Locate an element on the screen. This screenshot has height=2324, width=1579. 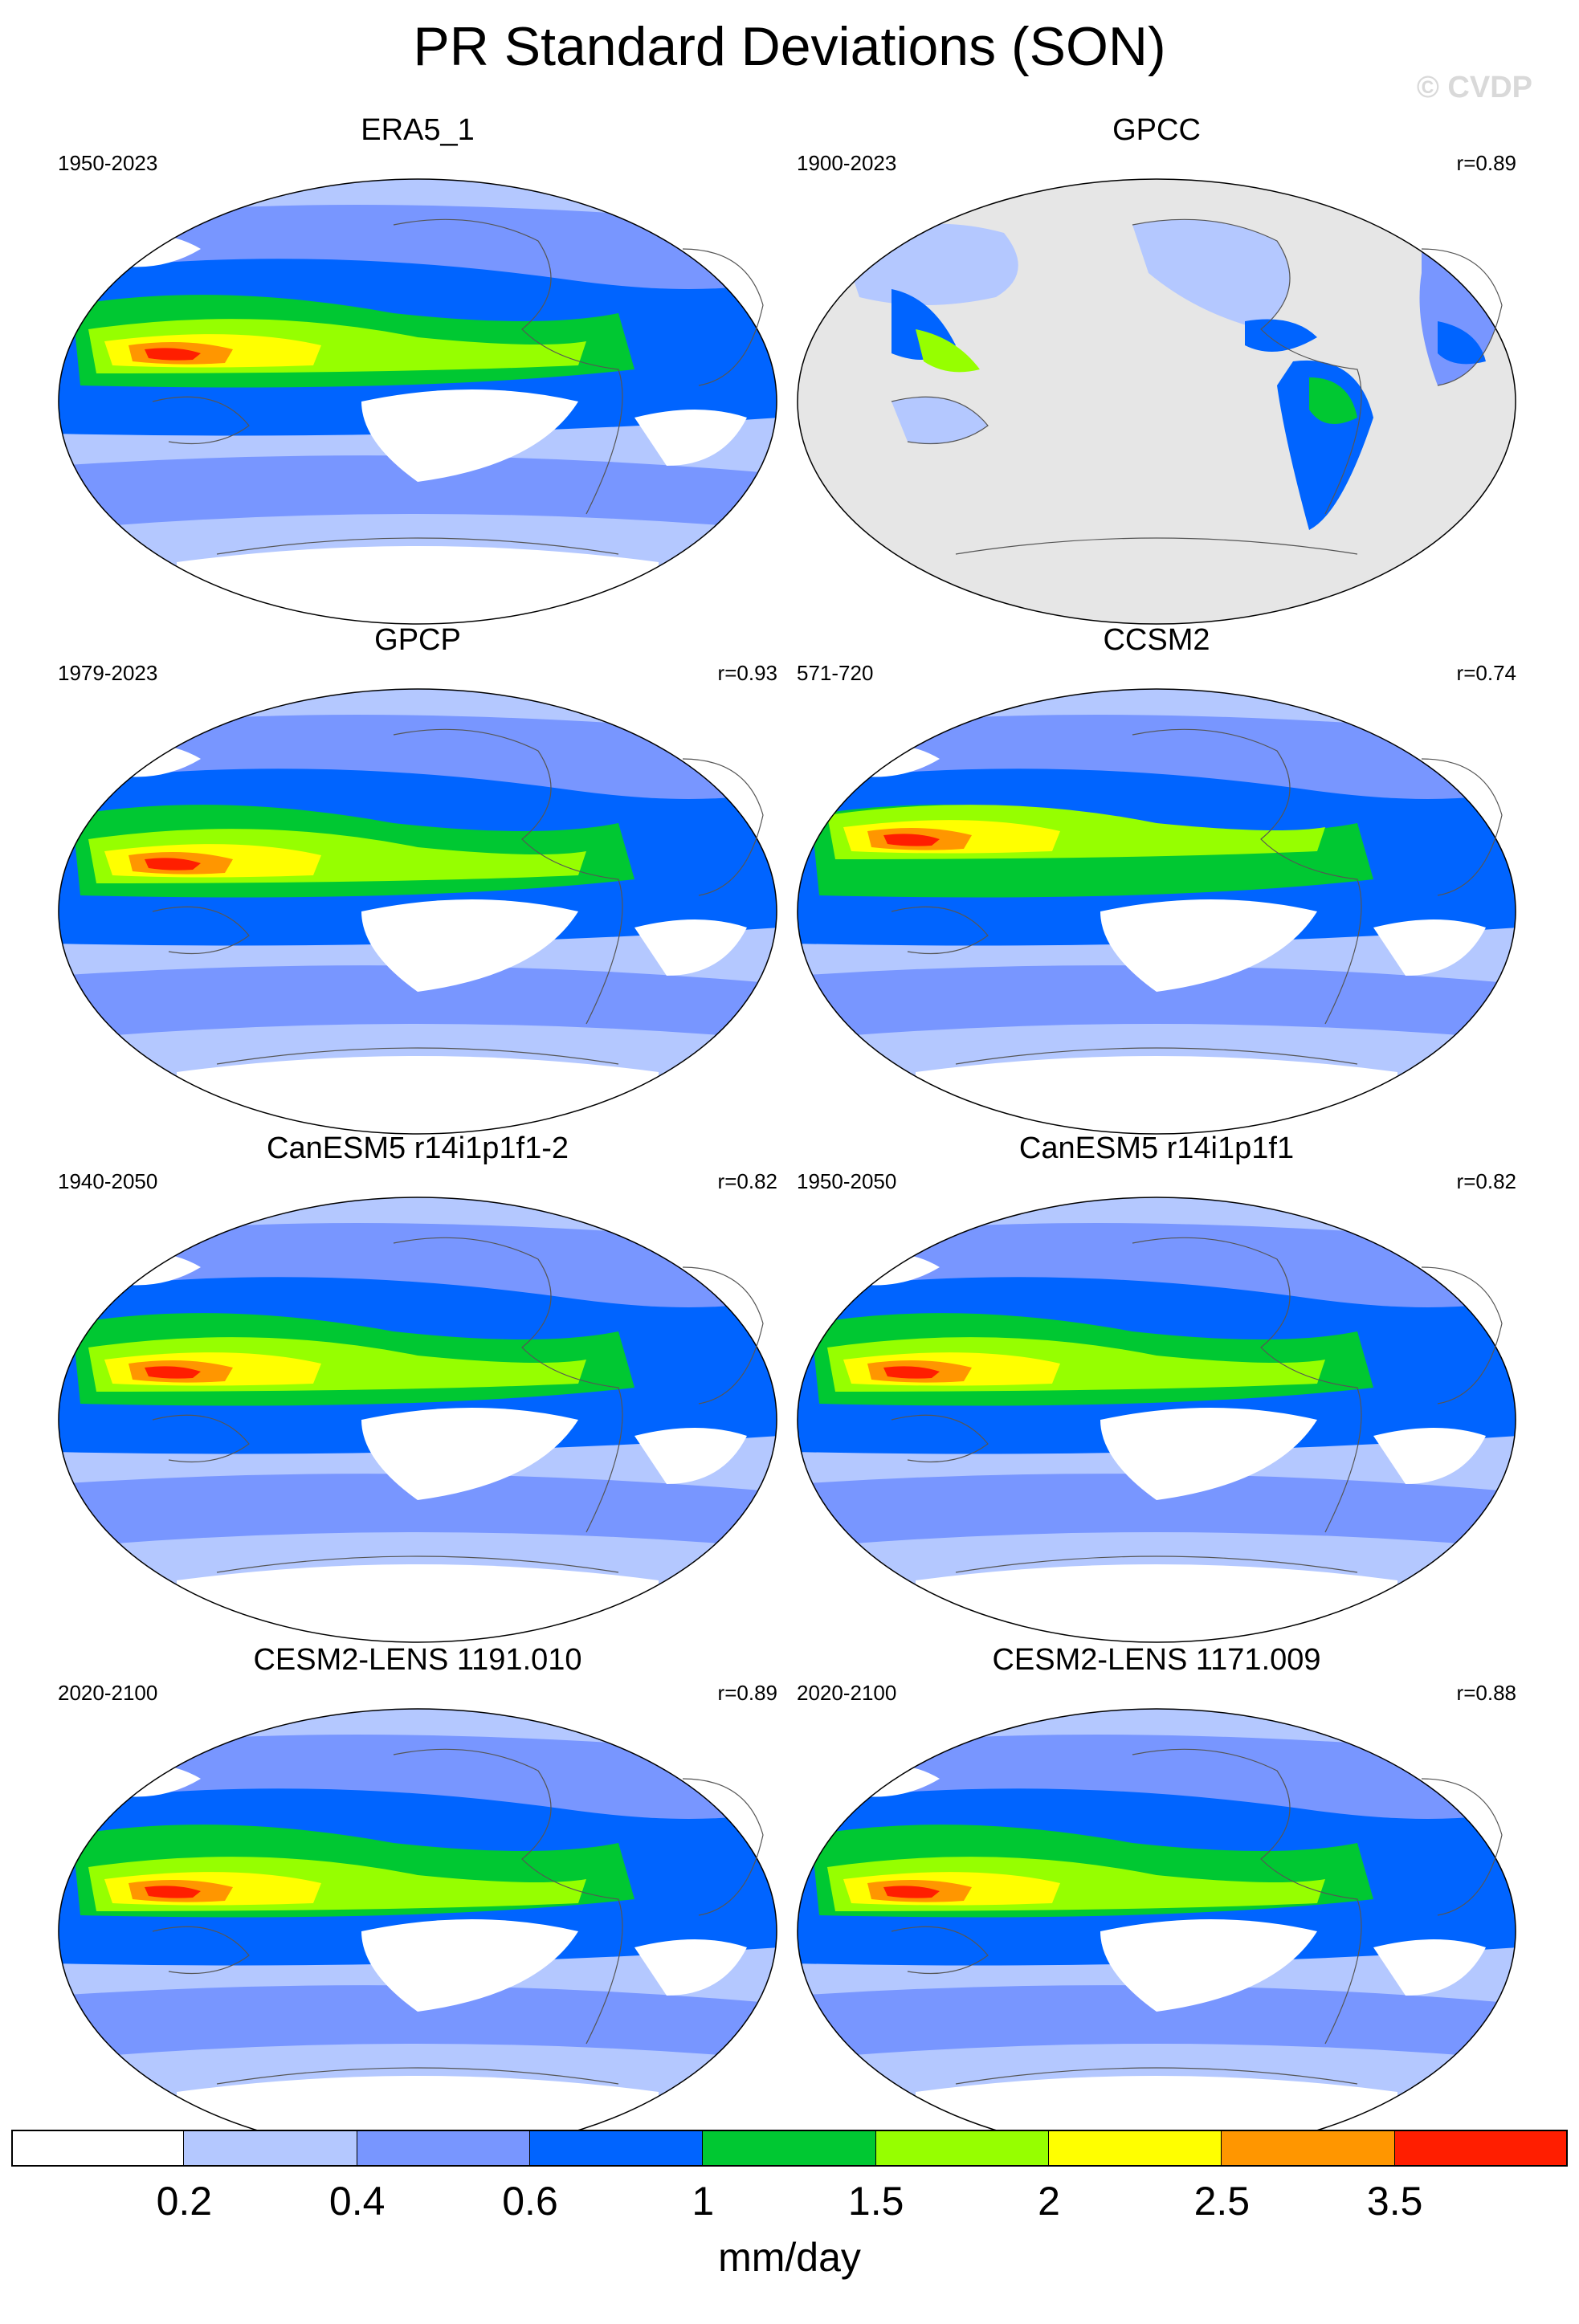
map-panel: CESM2-LENS 1191.010 2020-2100 r=0.89 is located at coordinates (417, 1903).